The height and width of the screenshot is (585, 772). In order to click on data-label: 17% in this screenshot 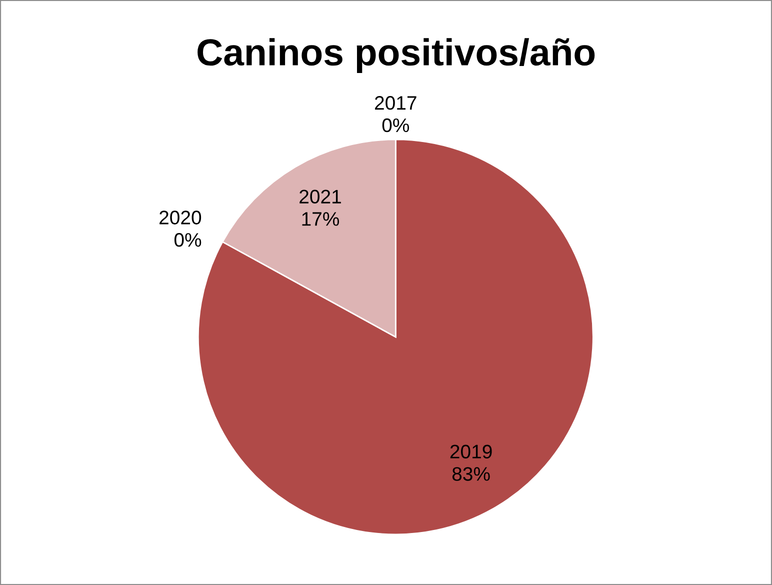, I will do `click(321, 219)`.